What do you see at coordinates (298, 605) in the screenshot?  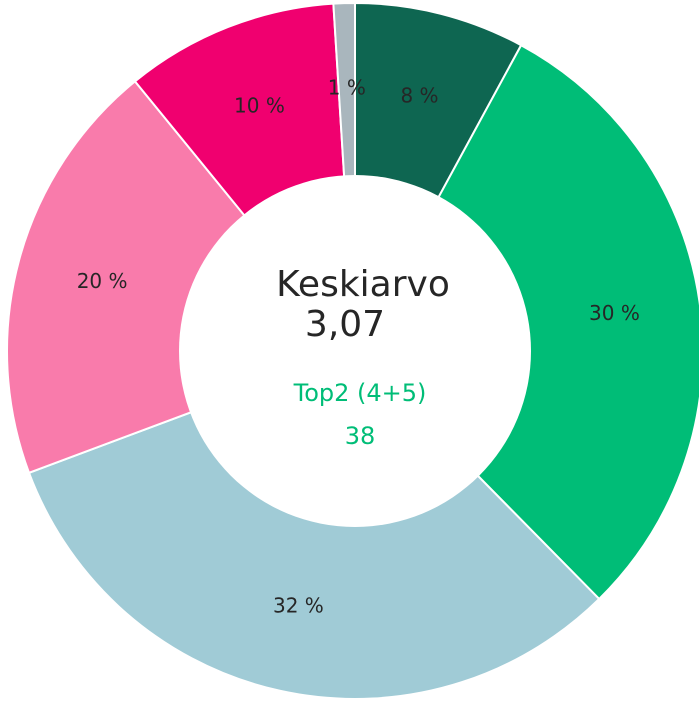 I see `slice-label: 32 %` at bounding box center [298, 605].